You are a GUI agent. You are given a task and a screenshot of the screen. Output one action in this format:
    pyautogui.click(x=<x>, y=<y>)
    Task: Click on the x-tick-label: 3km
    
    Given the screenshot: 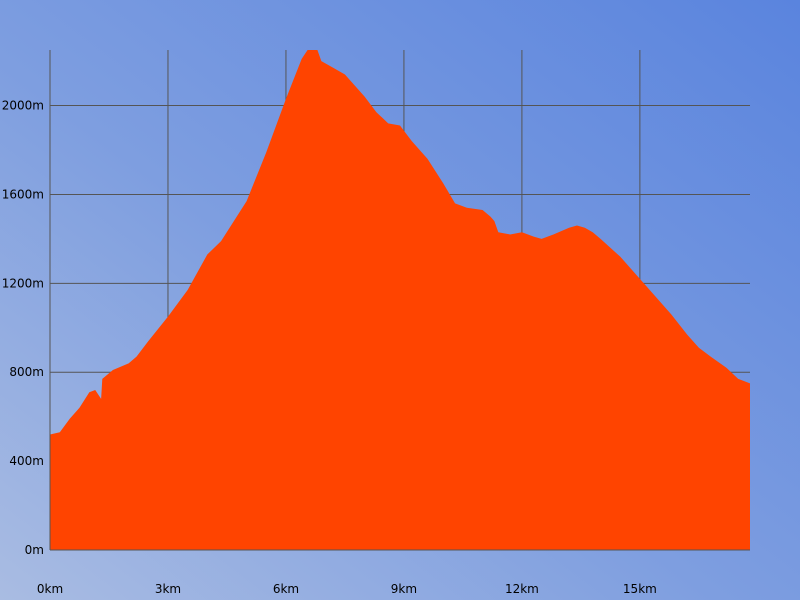 What is the action you would take?
    pyautogui.click(x=168, y=589)
    